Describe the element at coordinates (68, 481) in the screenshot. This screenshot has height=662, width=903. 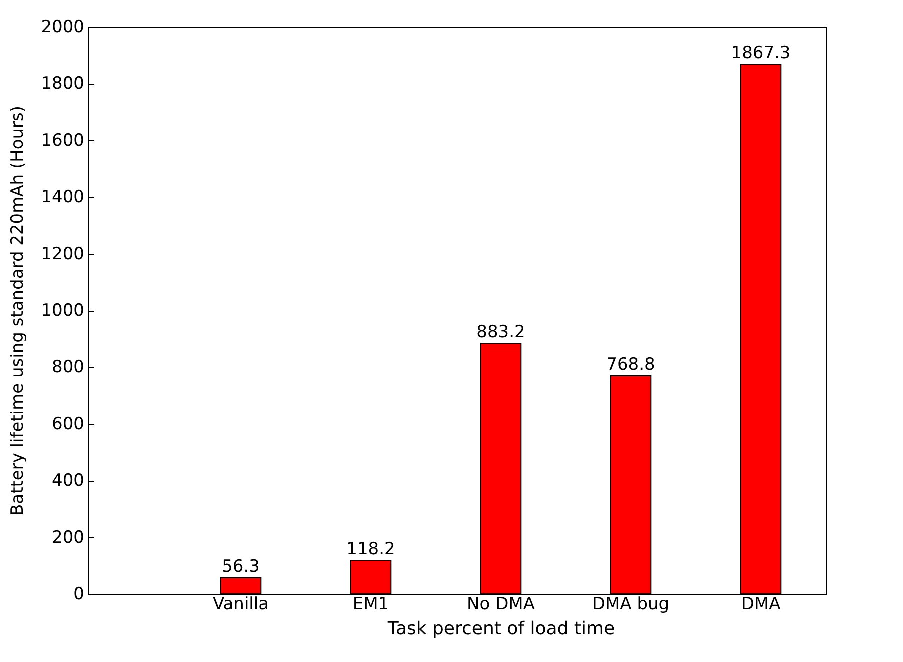
I see `y-tick-label: 400` at that location.